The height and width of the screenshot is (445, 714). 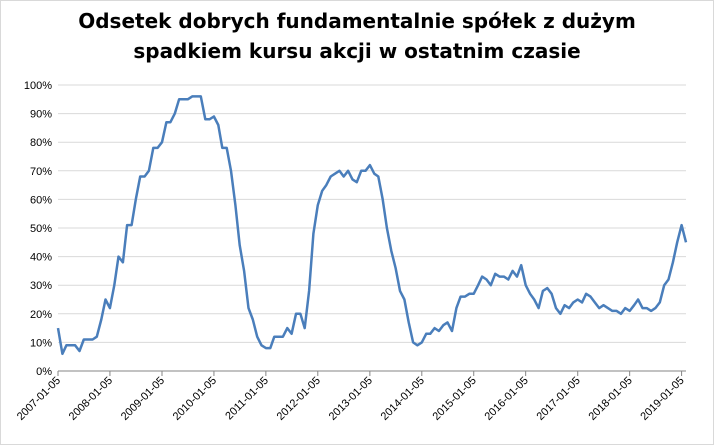 What do you see at coordinates (41, 258) in the screenshot?
I see `y-tick-label: 40%` at bounding box center [41, 258].